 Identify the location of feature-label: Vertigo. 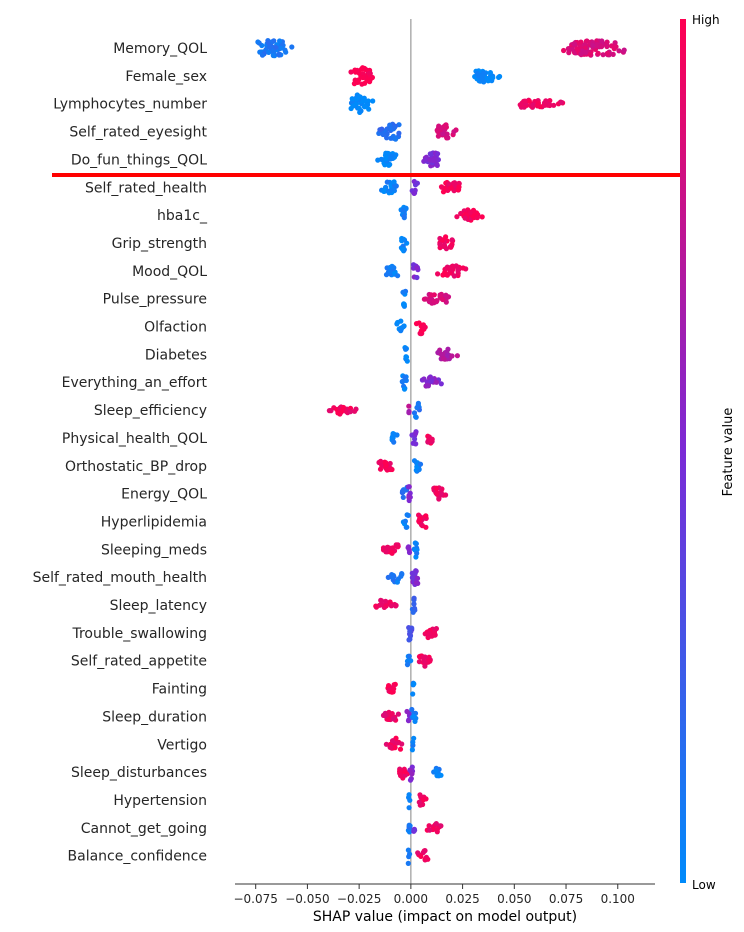
(182, 745).